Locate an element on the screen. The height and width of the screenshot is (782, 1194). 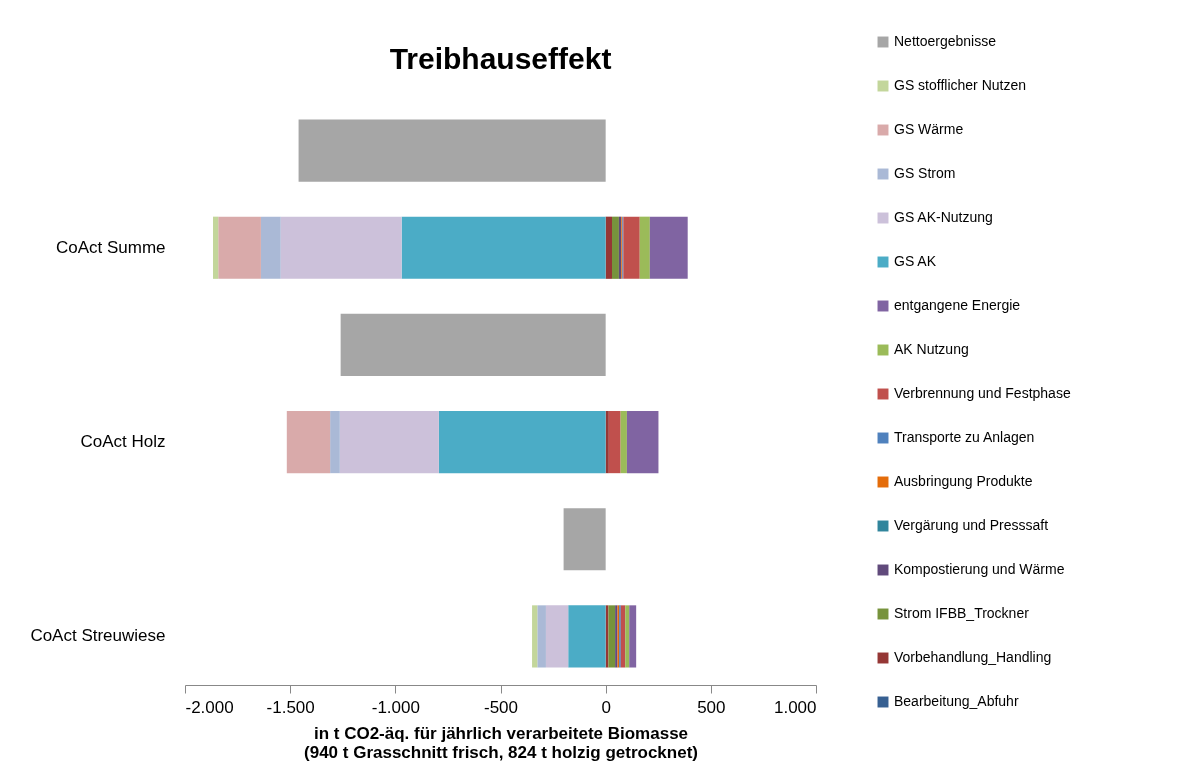
legend-label: Transporte zu Anlagen is located at coordinates (964, 437).